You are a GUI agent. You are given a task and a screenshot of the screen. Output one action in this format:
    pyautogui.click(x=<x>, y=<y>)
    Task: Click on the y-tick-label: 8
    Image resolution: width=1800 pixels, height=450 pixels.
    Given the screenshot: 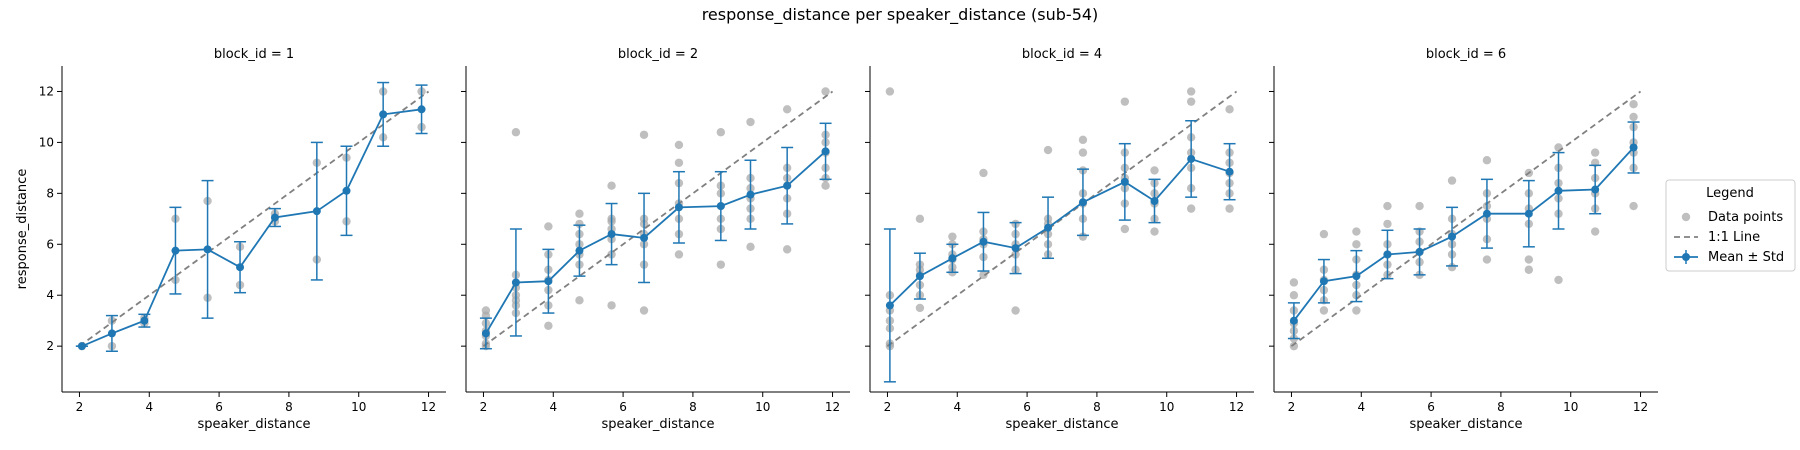 What is the action you would take?
    pyautogui.click(x=50, y=193)
    